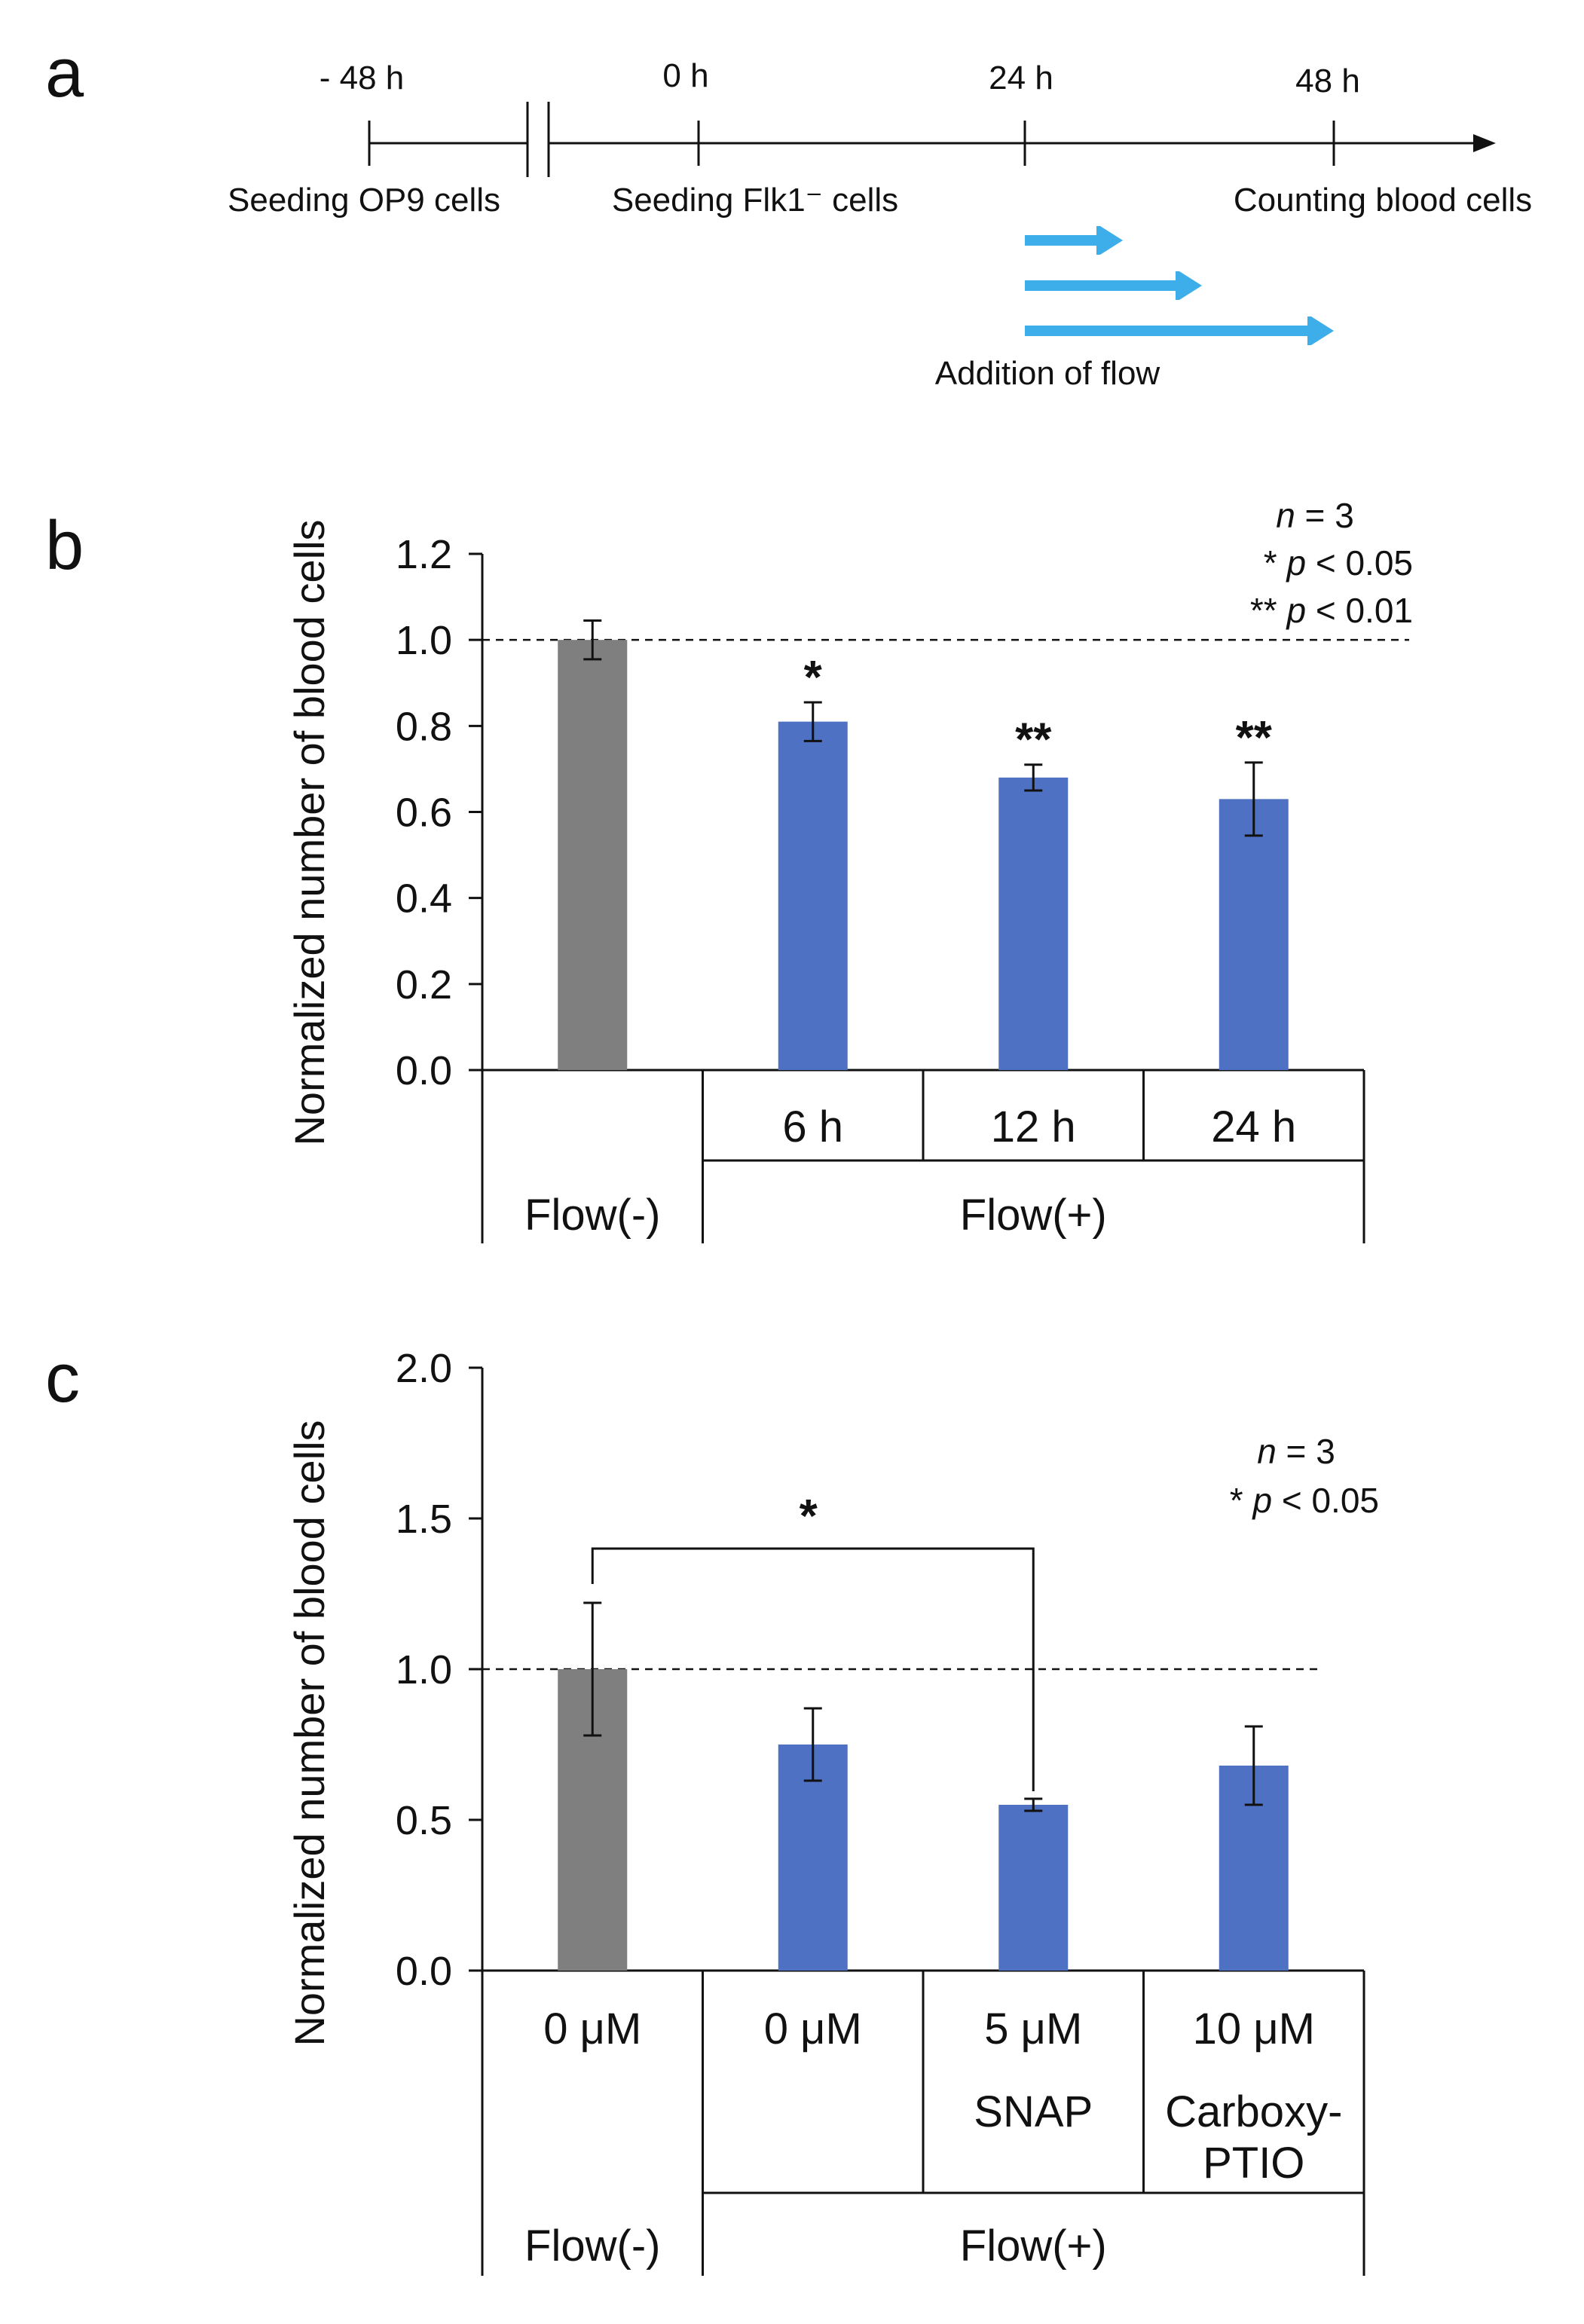 The height and width of the screenshot is (2324, 1584). Describe the element at coordinates (1038, 709) in the screenshot. I see `significance-marks: *** **` at that location.